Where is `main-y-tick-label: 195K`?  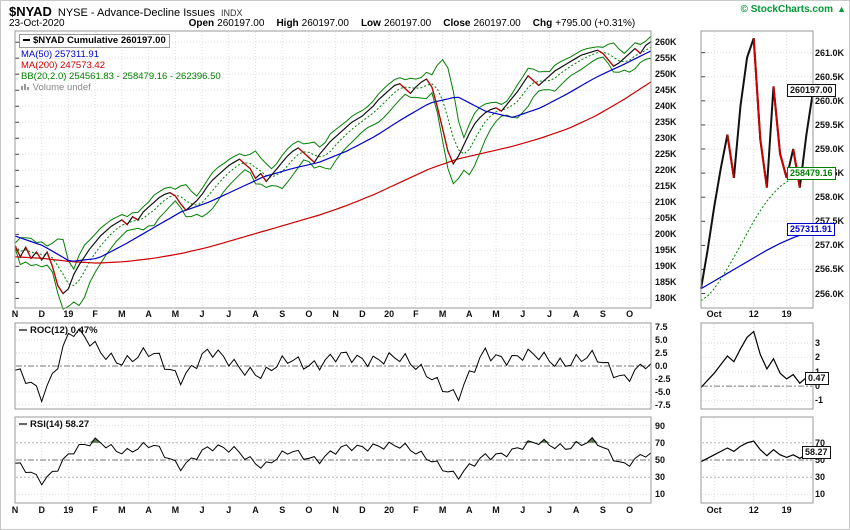 main-y-tick-label: 195K is located at coordinates (666, 250).